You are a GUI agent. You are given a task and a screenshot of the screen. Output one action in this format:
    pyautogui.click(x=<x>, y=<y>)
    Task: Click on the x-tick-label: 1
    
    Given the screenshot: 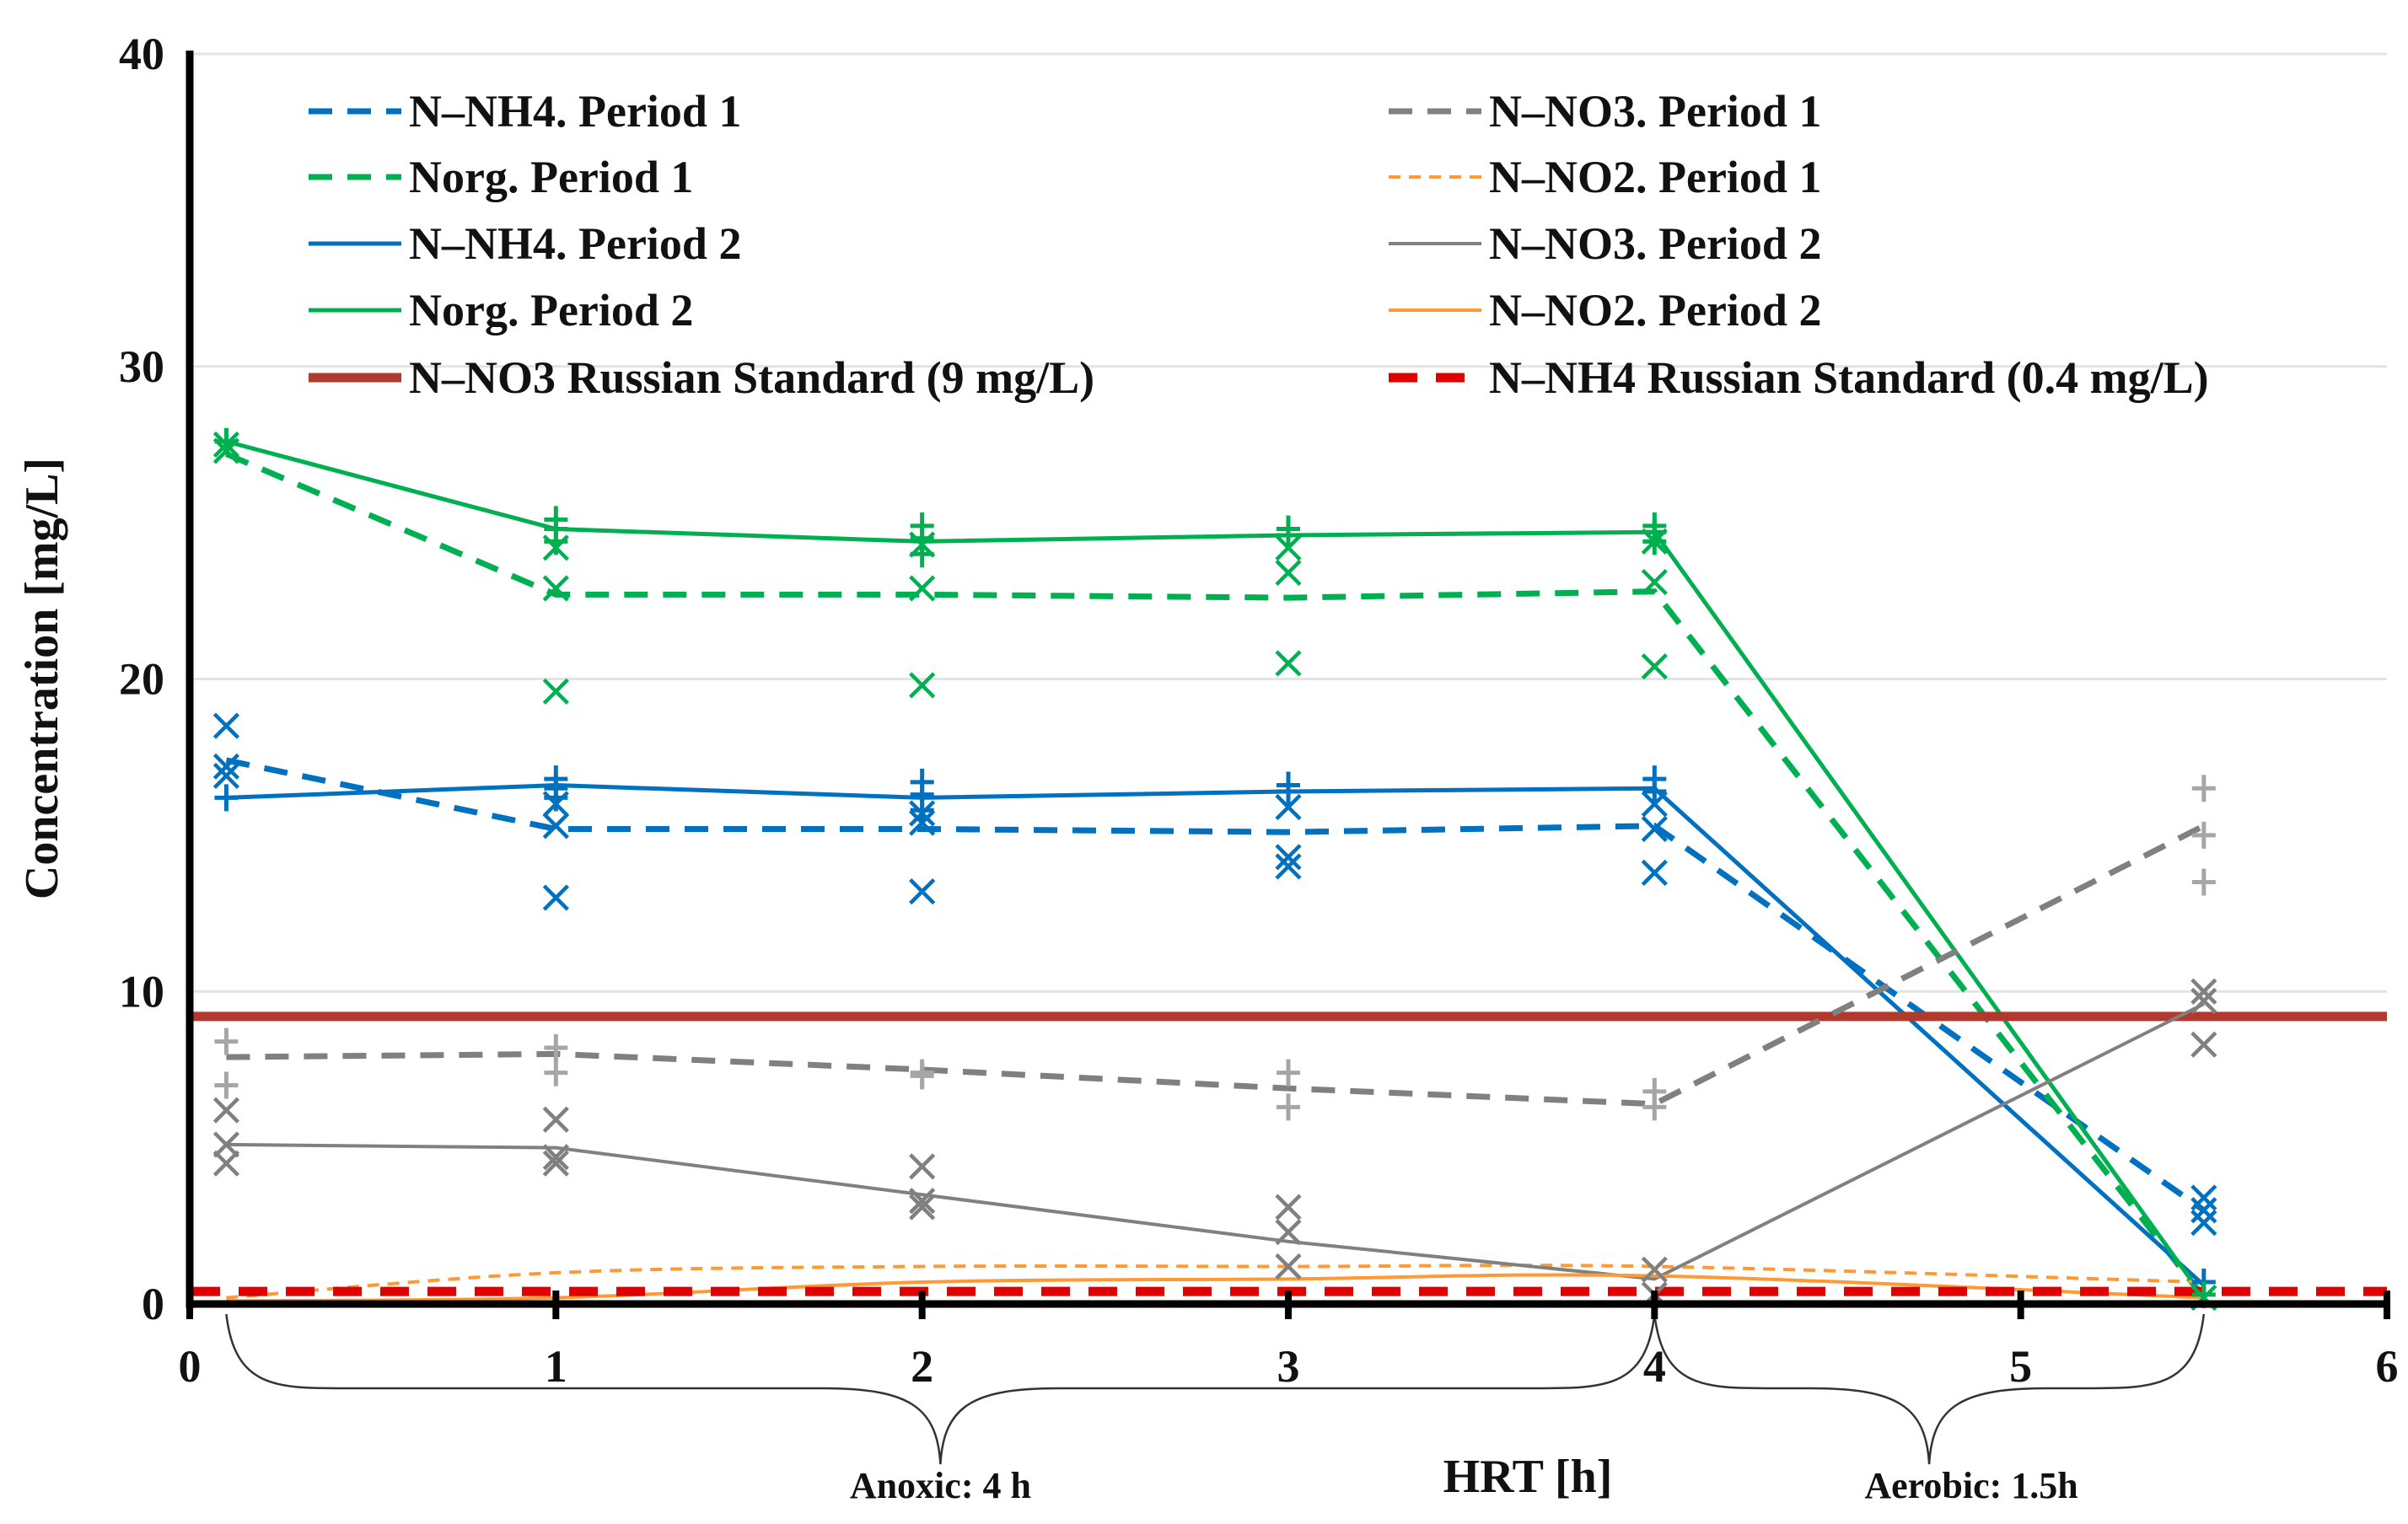 What is the action you would take?
    pyautogui.click(x=556, y=1366)
    